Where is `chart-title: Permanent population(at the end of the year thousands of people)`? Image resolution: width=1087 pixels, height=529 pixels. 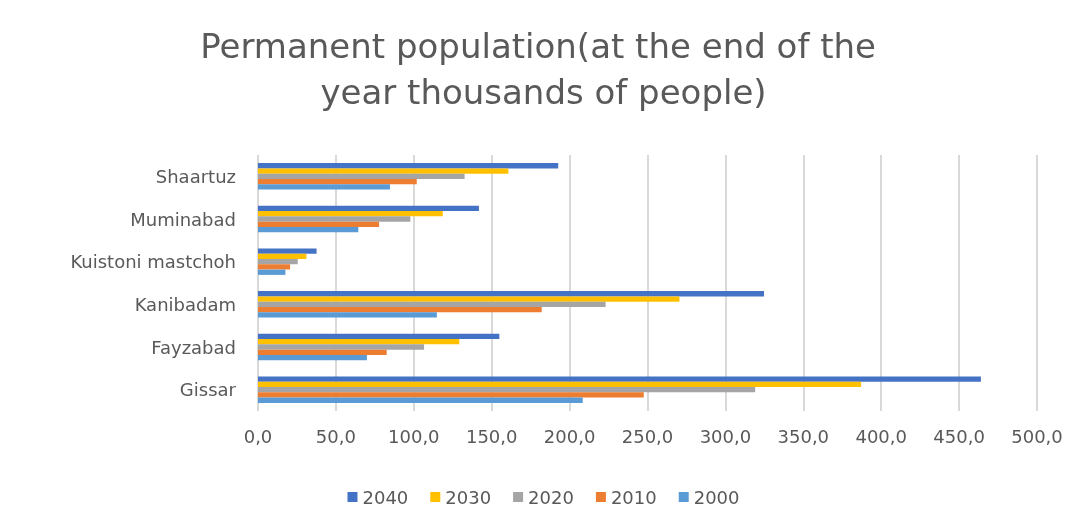 chart-title: Permanent population(at the end of the year thousands of people) is located at coordinates (543, 69).